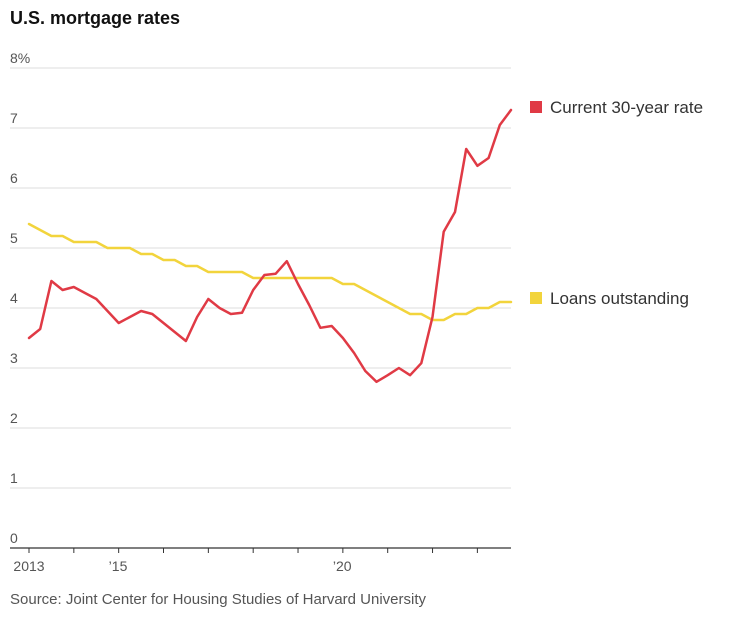 The height and width of the screenshot is (637, 748). Describe the element at coordinates (95, 18) in the screenshot. I see `chart-title: U.S. mortgage rates` at that location.